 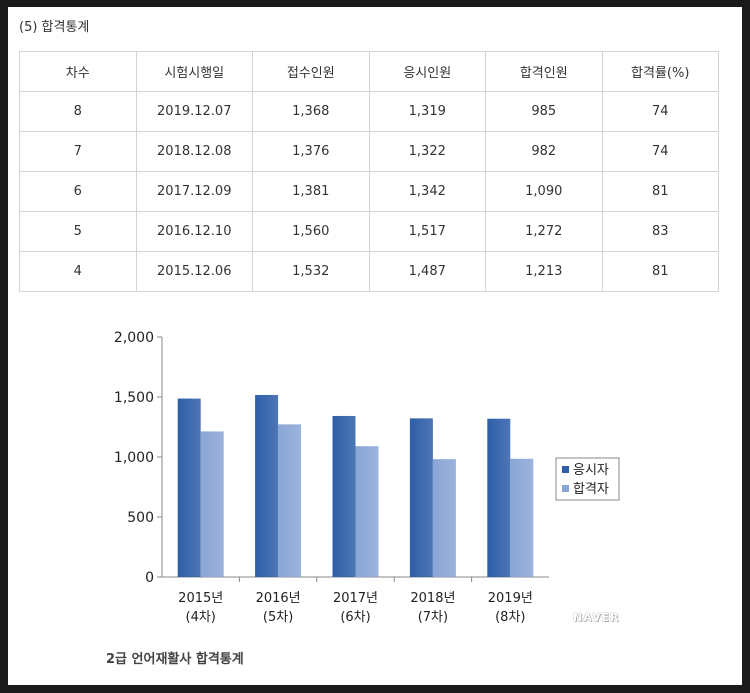 I want to click on cell-round: 6, so click(x=78, y=191).